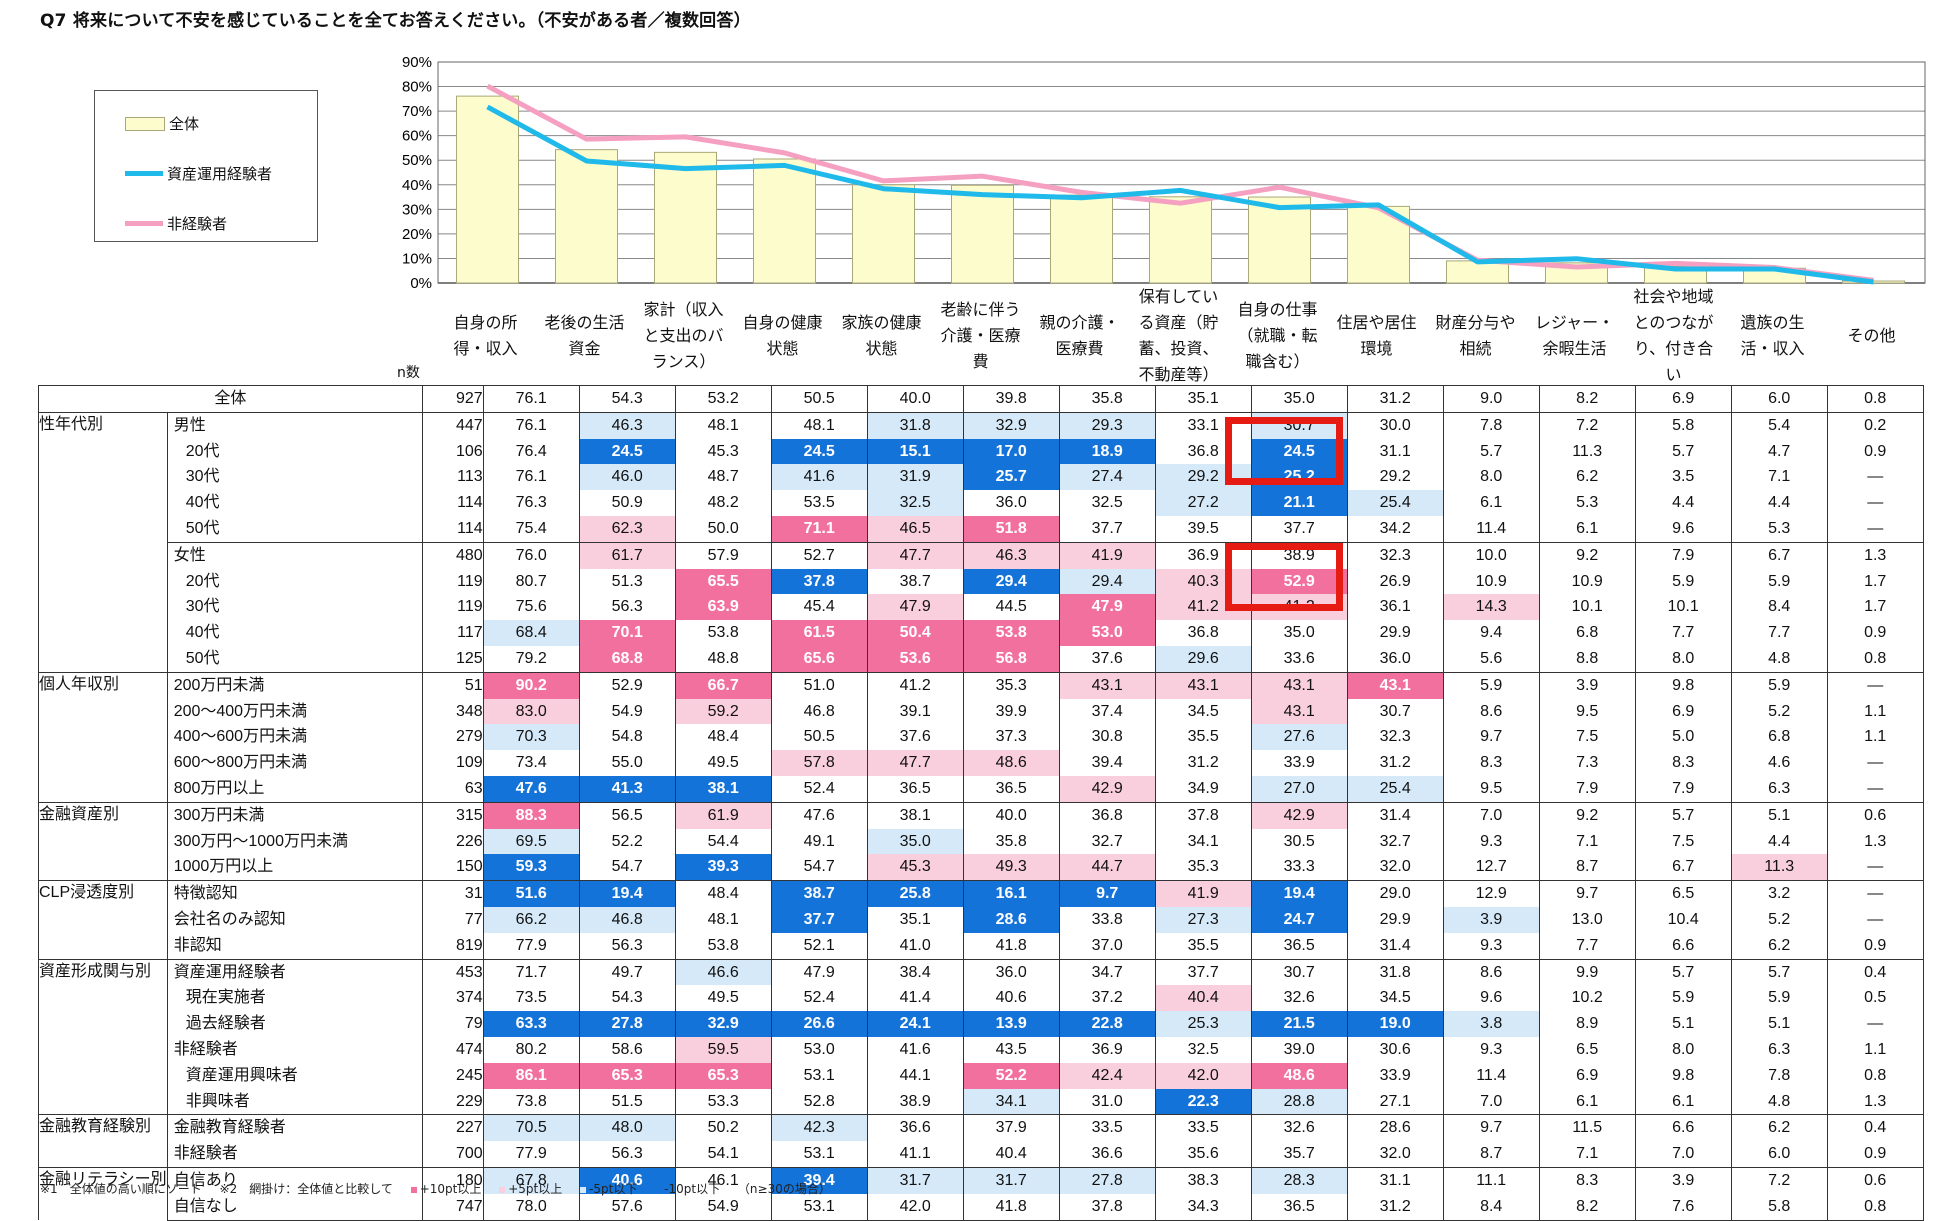 The image size is (1940, 1221). I want to click on value-text: 6.0, so click(1779, 398).